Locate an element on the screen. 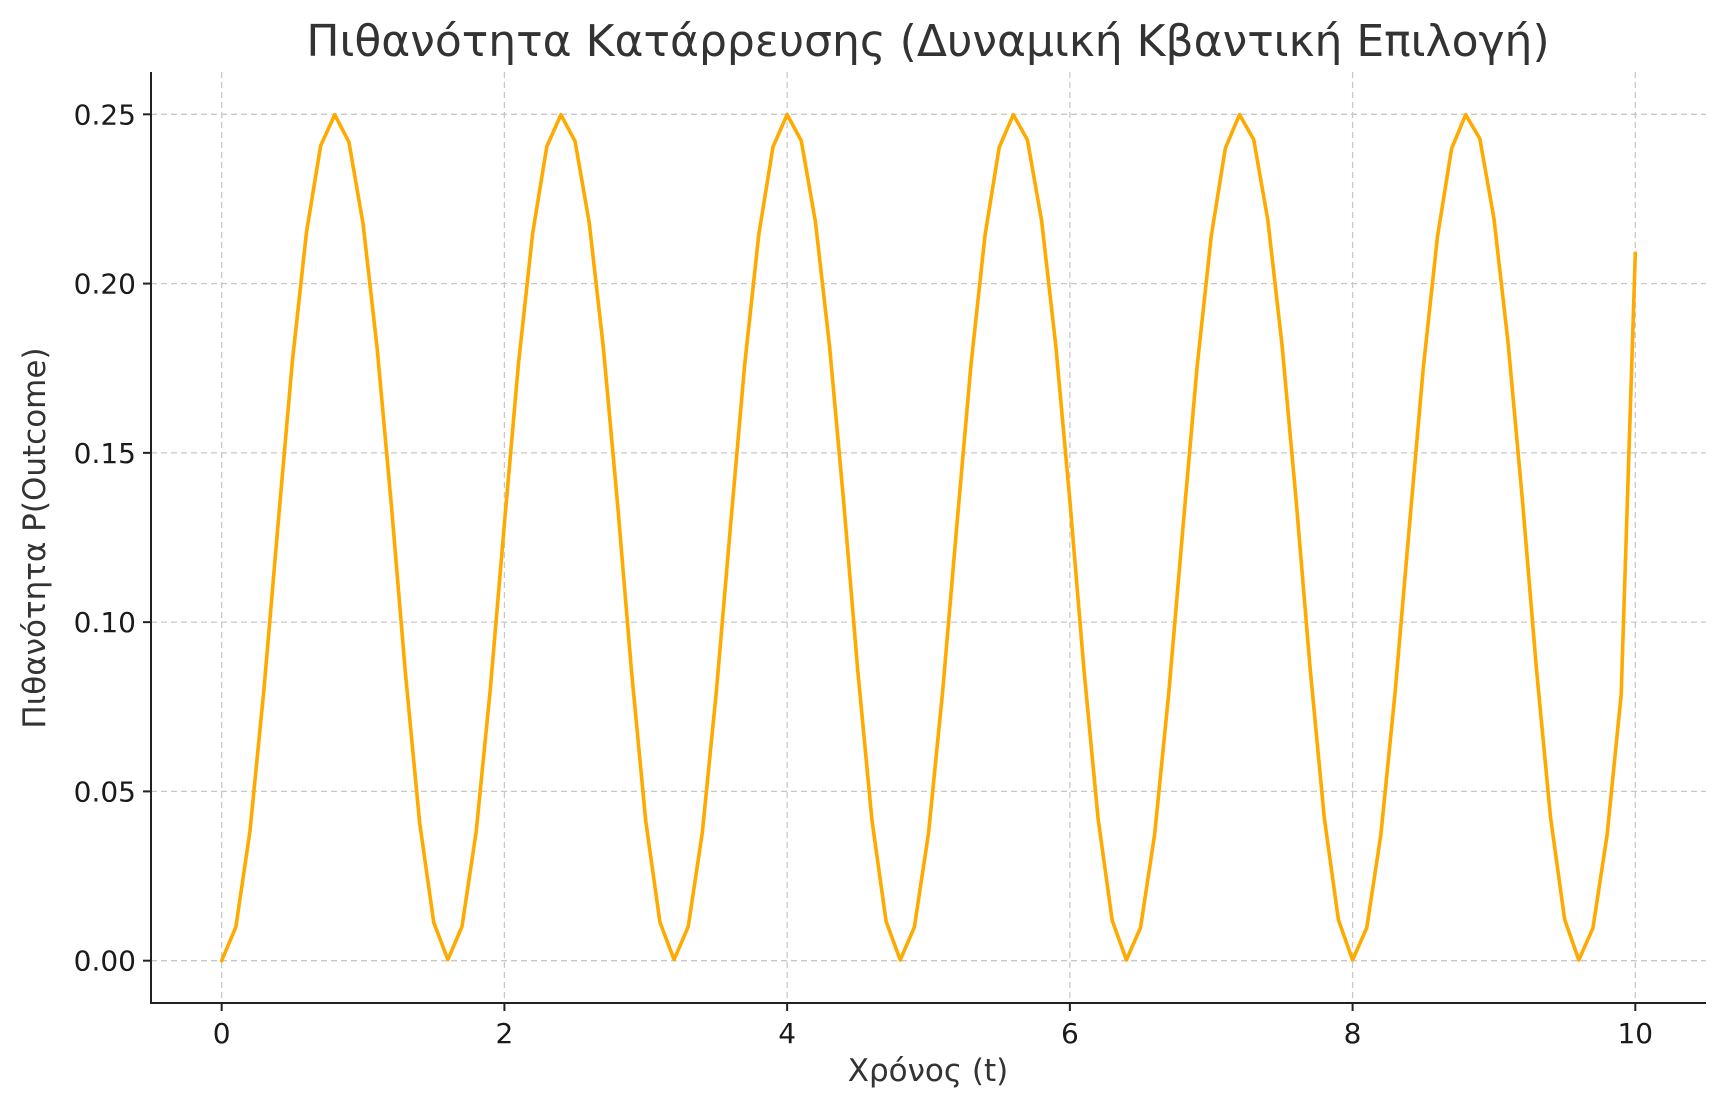  y-tick-label: 0.20 is located at coordinates (105, 284).